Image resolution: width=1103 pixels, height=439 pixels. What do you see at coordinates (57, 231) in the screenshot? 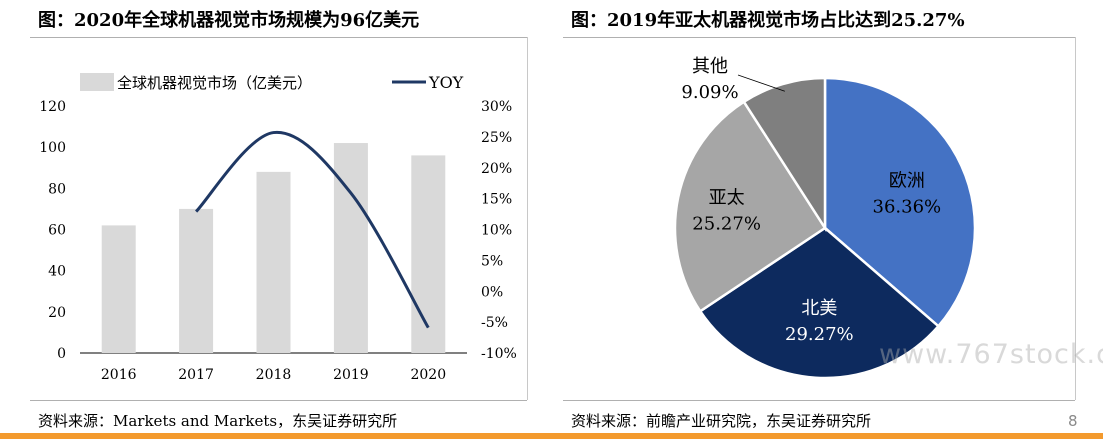
I see `y-left-tick-label: 60` at bounding box center [57, 231].